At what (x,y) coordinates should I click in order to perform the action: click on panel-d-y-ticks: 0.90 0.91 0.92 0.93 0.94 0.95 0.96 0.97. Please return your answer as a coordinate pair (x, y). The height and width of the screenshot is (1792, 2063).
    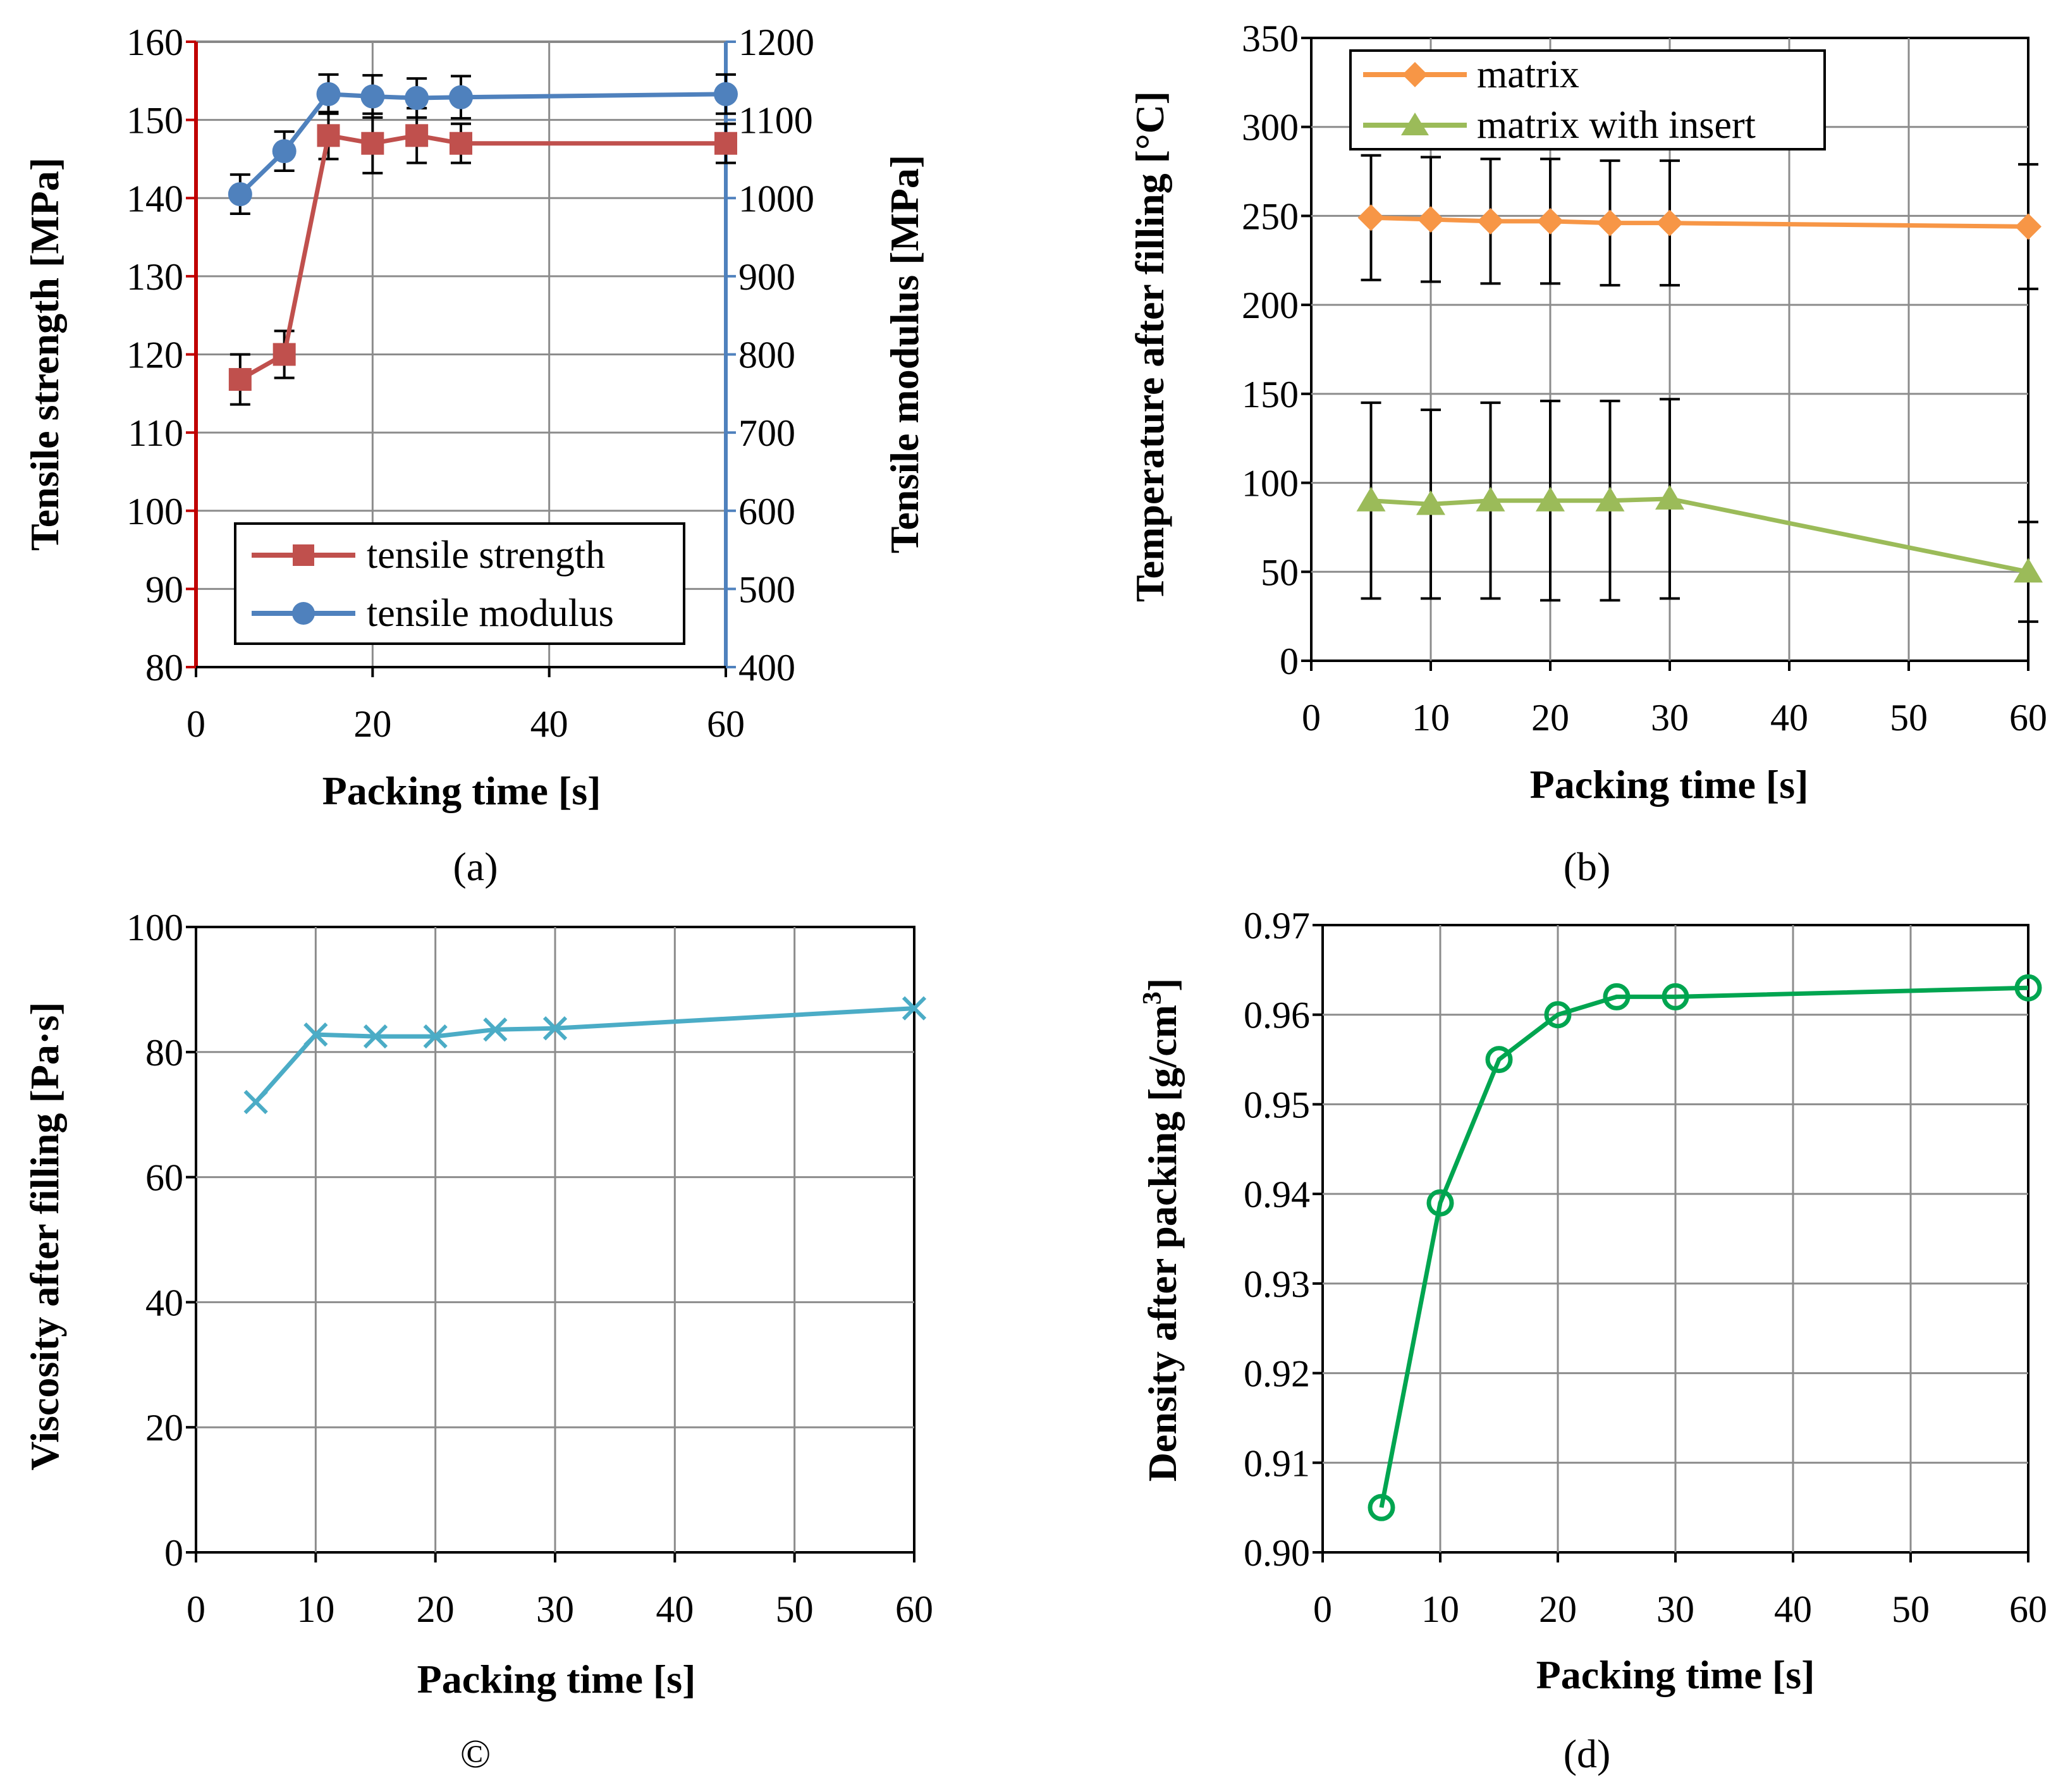
    Looking at the image, I should click on (1283, 1239).